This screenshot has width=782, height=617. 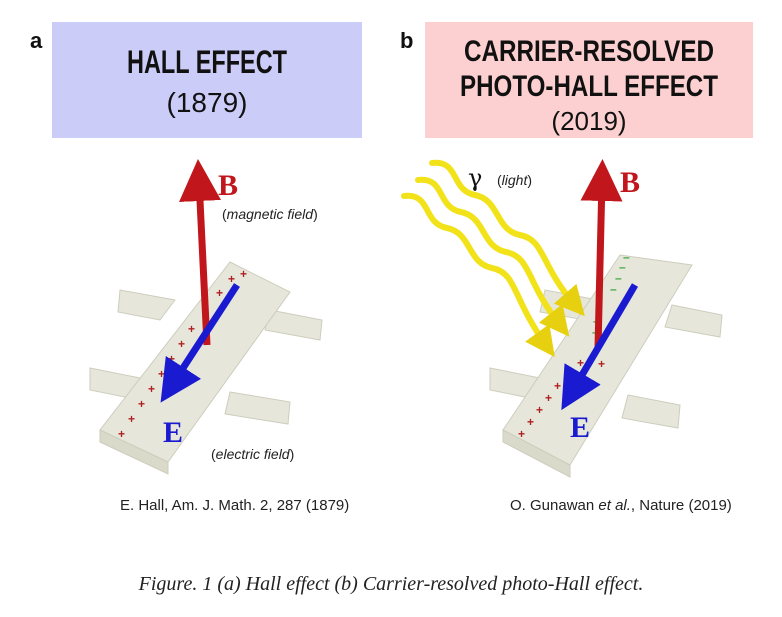 What do you see at coordinates (580, 427) in the screenshot?
I see `panel-b-e-label: E` at bounding box center [580, 427].